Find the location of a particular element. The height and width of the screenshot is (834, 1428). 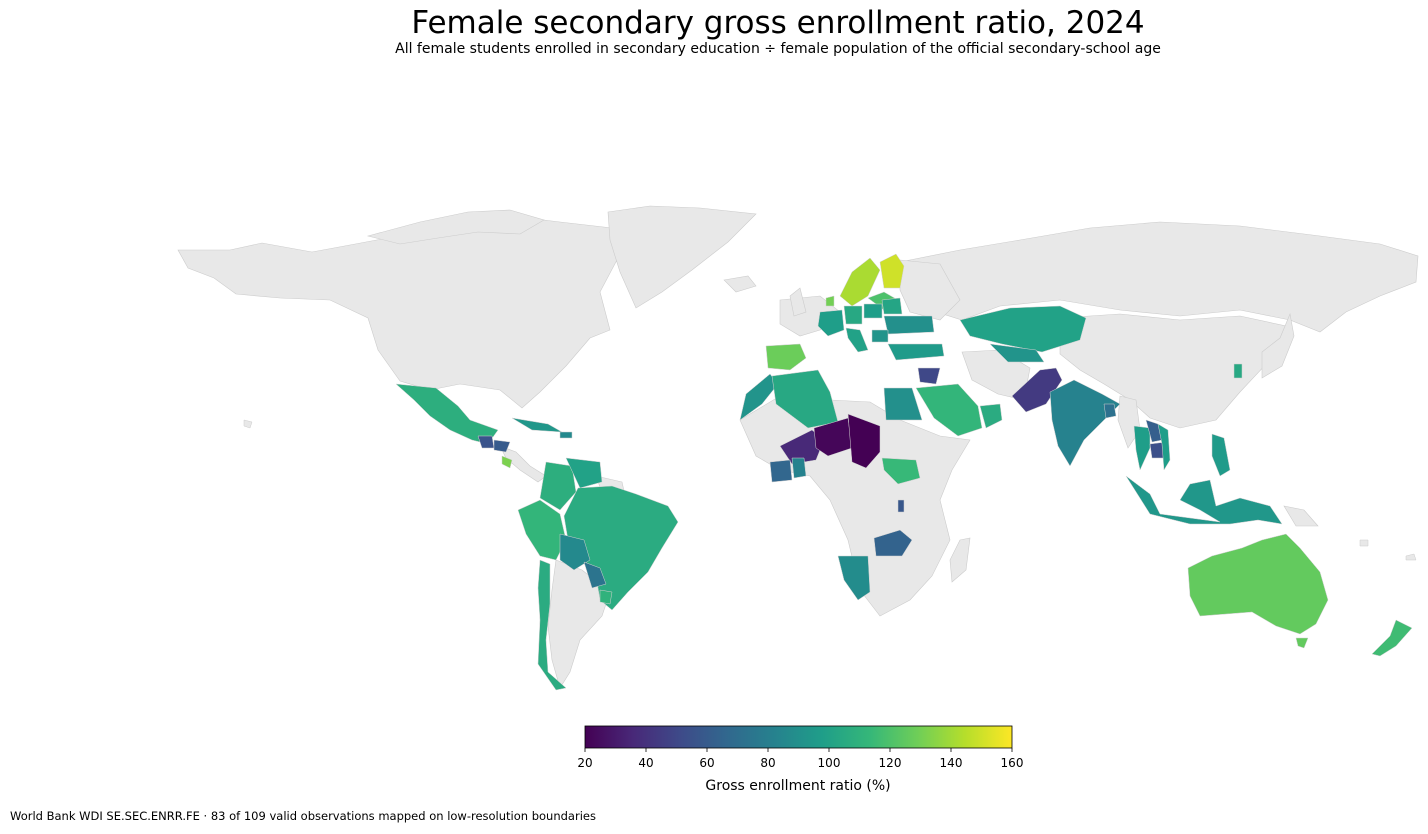

colorbar-gradient is located at coordinates (798, 737).